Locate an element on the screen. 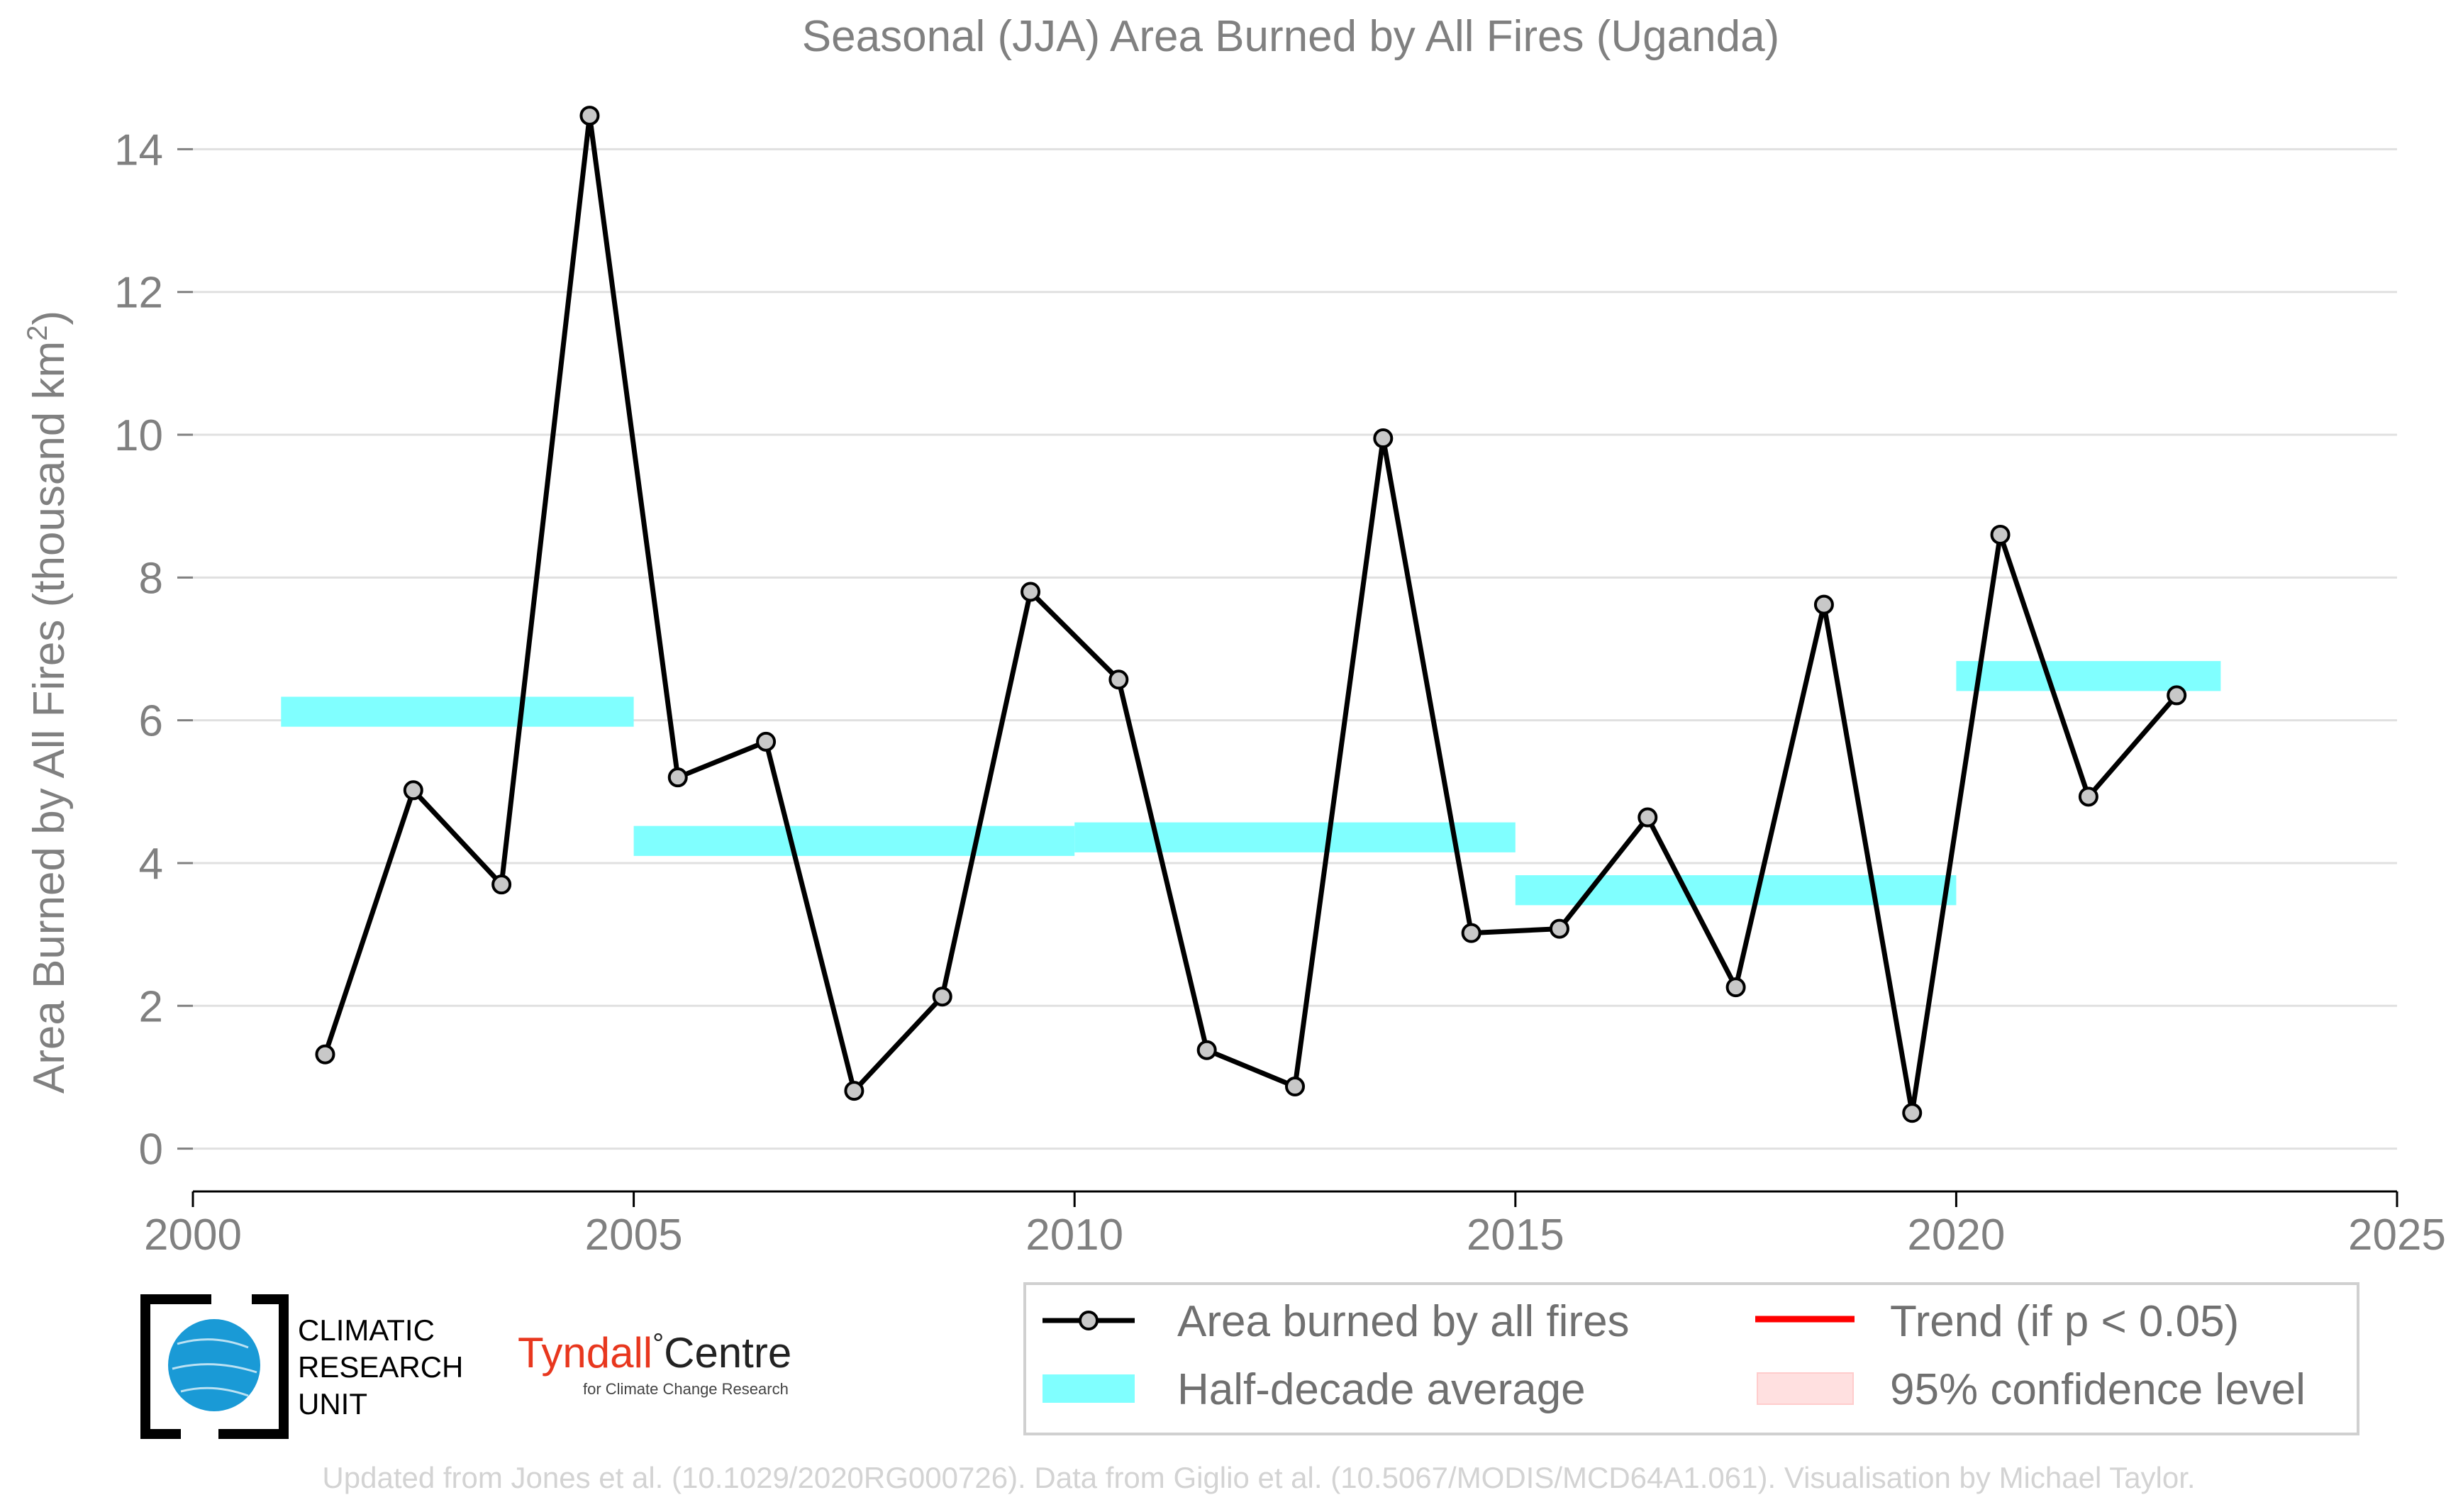 This screenshot has width=2463, height=1512. legend-label-area-burned: Area burned by all fires is located at coordinates (1404, 1321).